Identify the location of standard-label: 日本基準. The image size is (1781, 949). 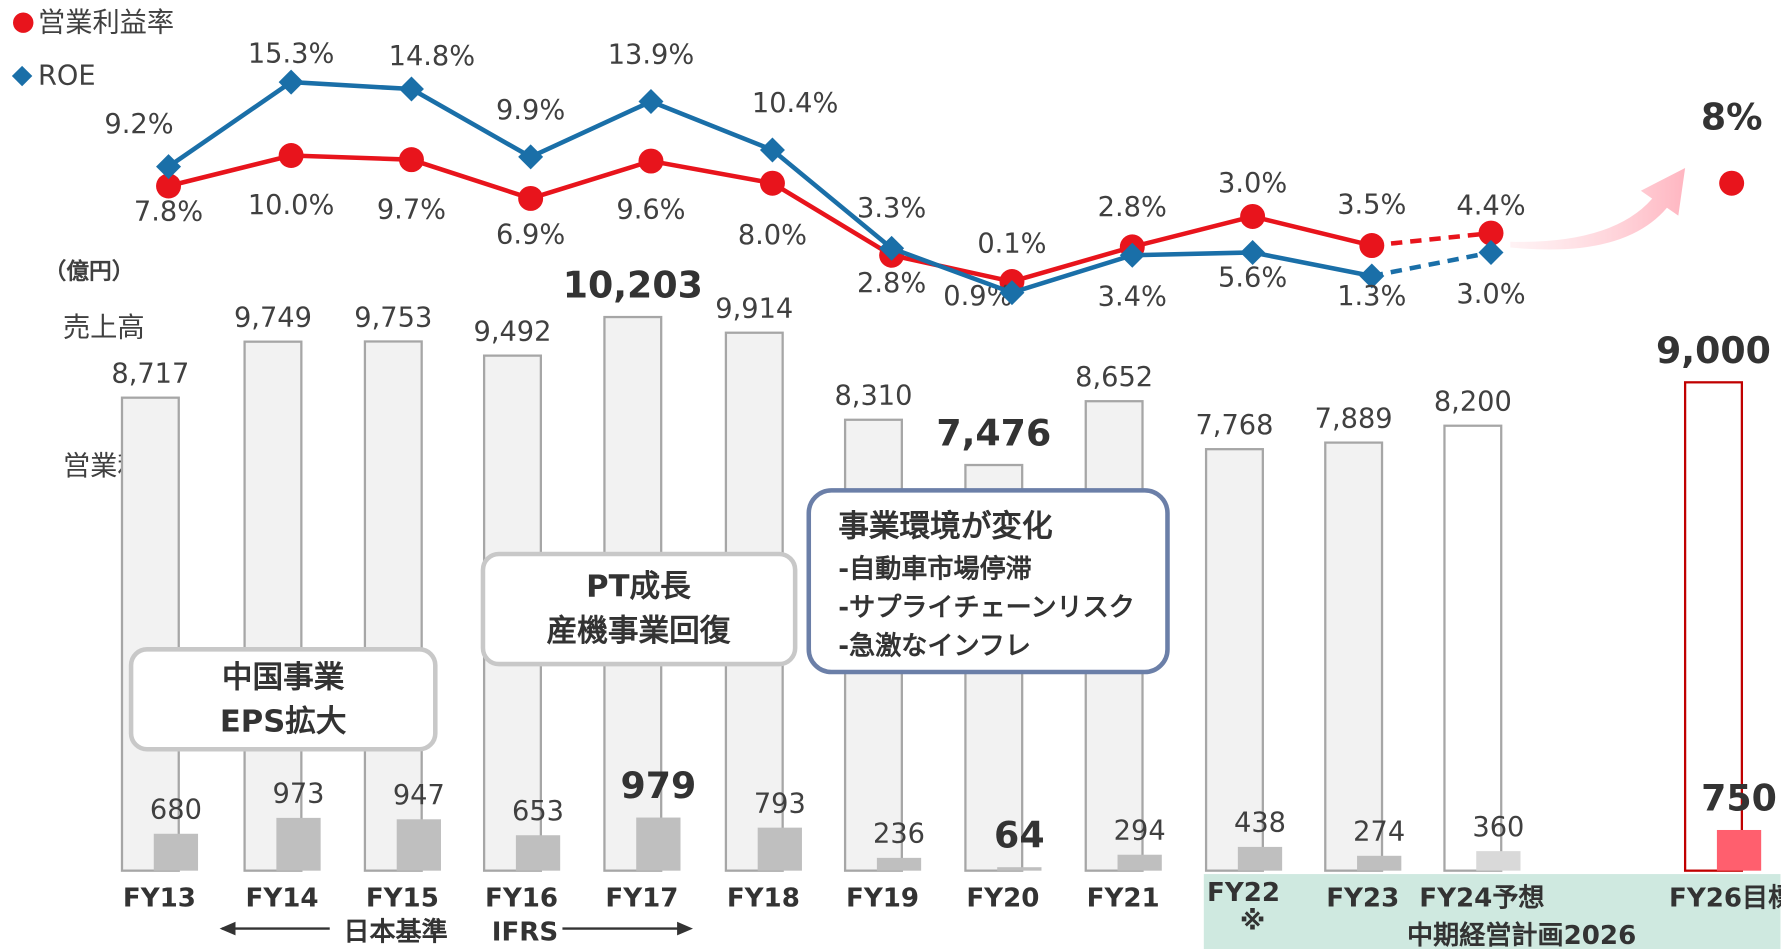
(395, 932).